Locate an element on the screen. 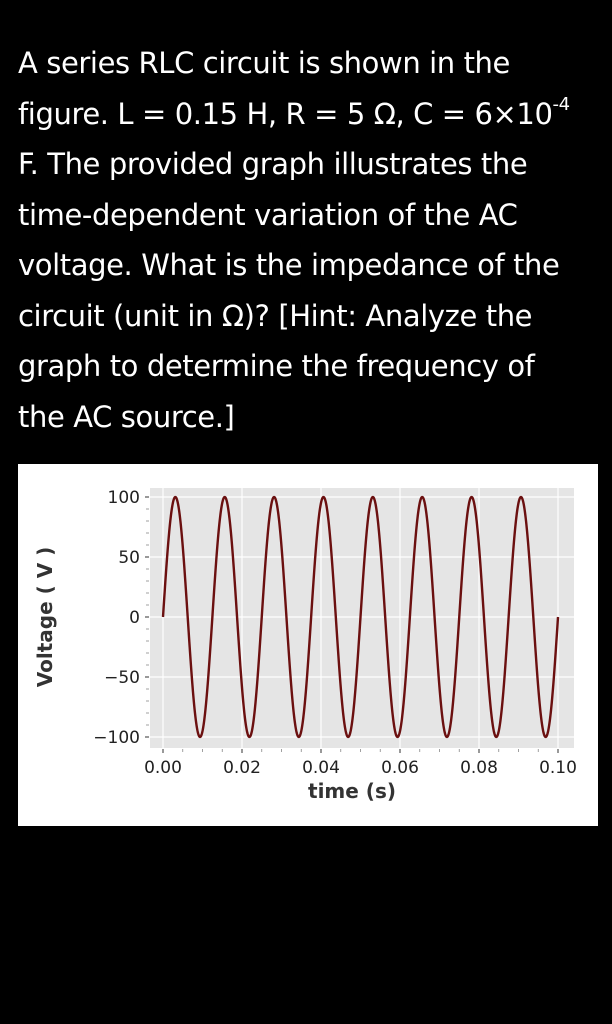 The height and width of the screenshot is (1024, 612). y-axis-ticks: 100 50 0 −50 −100 is located at coordinates (121, 618).